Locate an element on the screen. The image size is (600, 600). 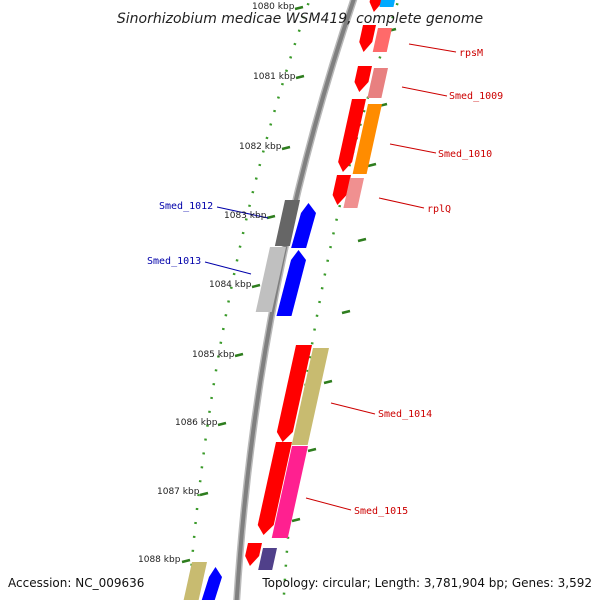
gene-label-smed-1015: Smed_1015 is located at coordinates (381, 511).